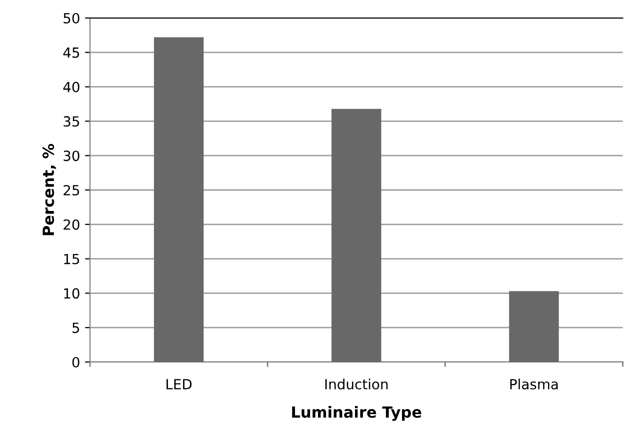 The width and height of the screenshot is (624, 433). I want to click on y-tick-label: 30, so click(72, 156).